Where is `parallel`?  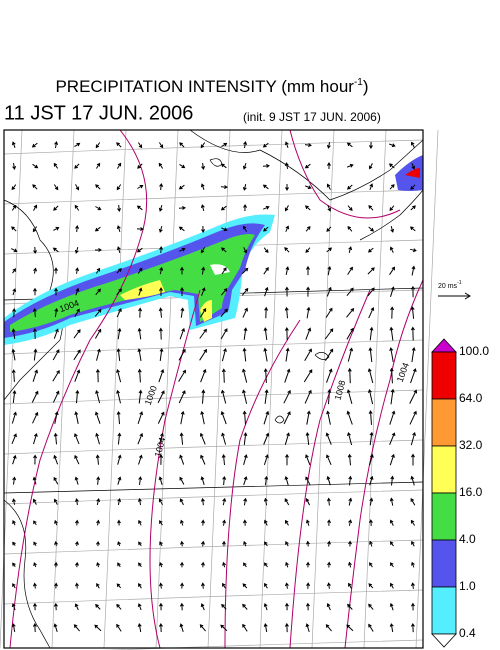 parallel is located at coordinates (213, 597).